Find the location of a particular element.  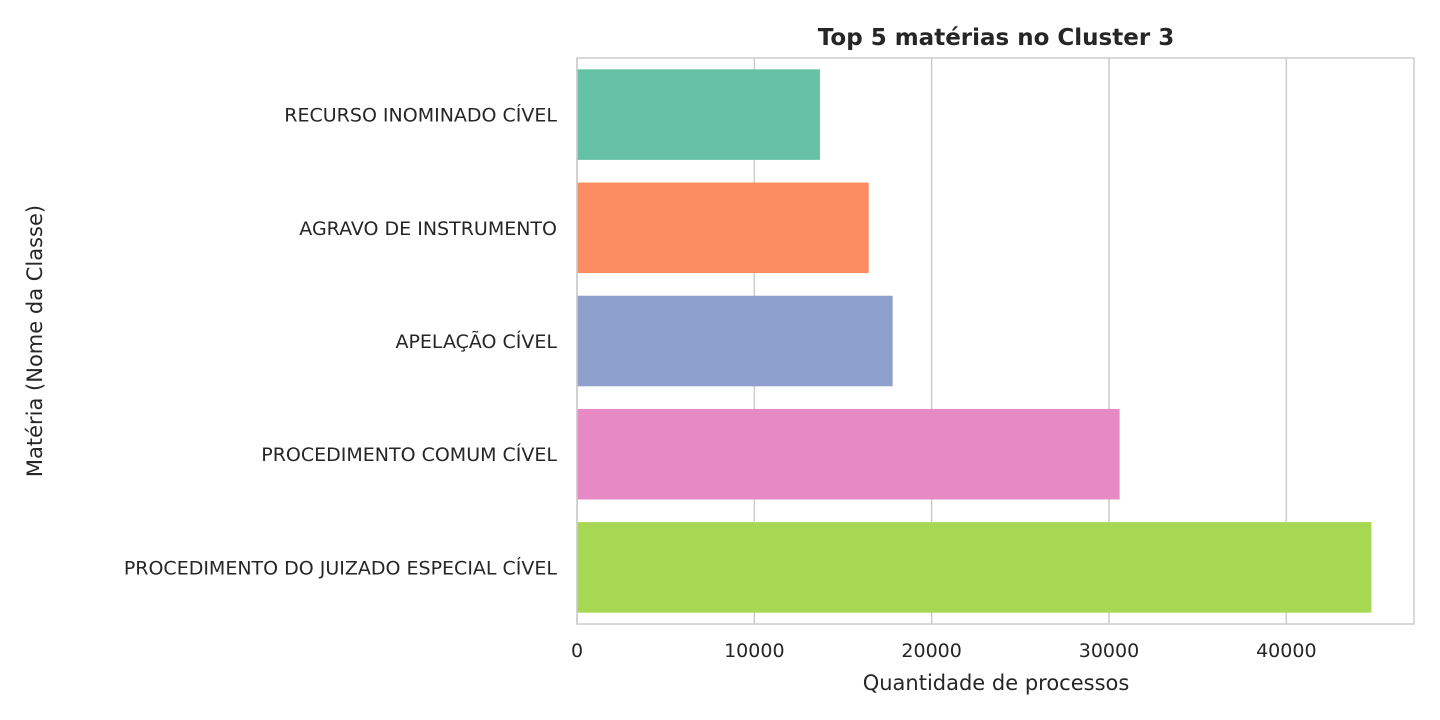

x-tick-labels: 0 10000 20000 30000 40000 is located at coordinates (944, 651).